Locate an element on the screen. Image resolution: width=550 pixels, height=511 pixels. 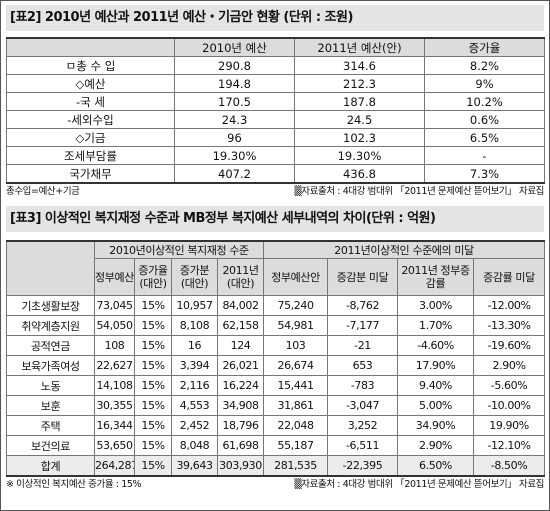
cell: 314.6 is located at coordinates (359, 65).